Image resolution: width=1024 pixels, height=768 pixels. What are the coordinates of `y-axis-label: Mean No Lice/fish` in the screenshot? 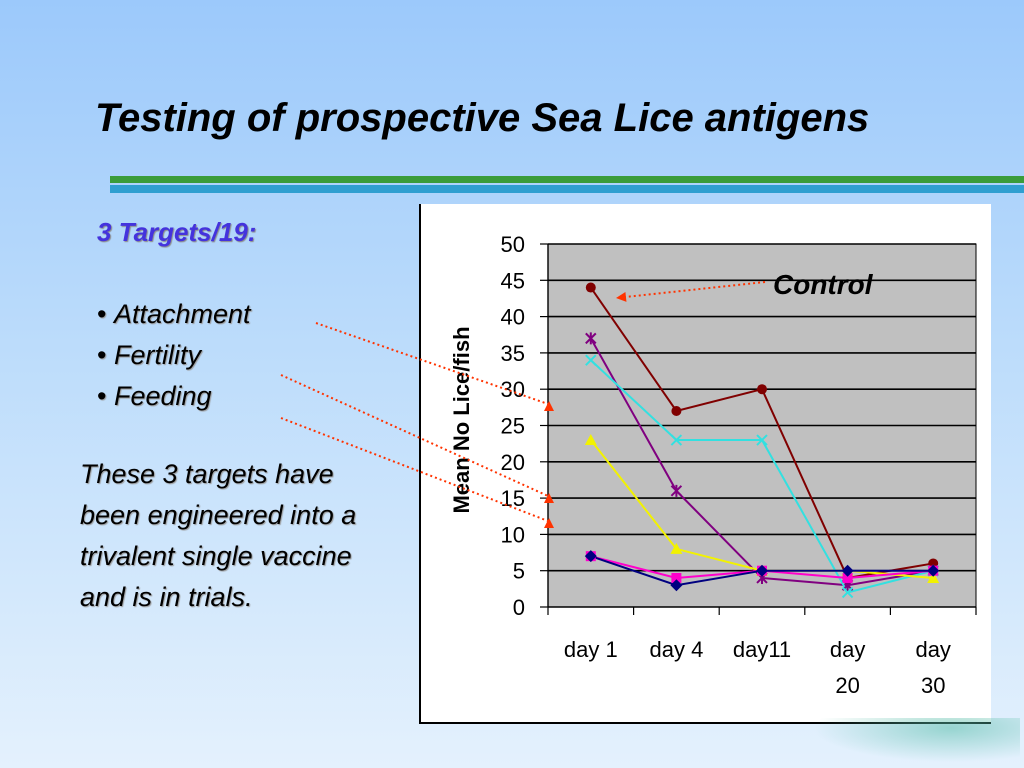 It's located at (461, 419).